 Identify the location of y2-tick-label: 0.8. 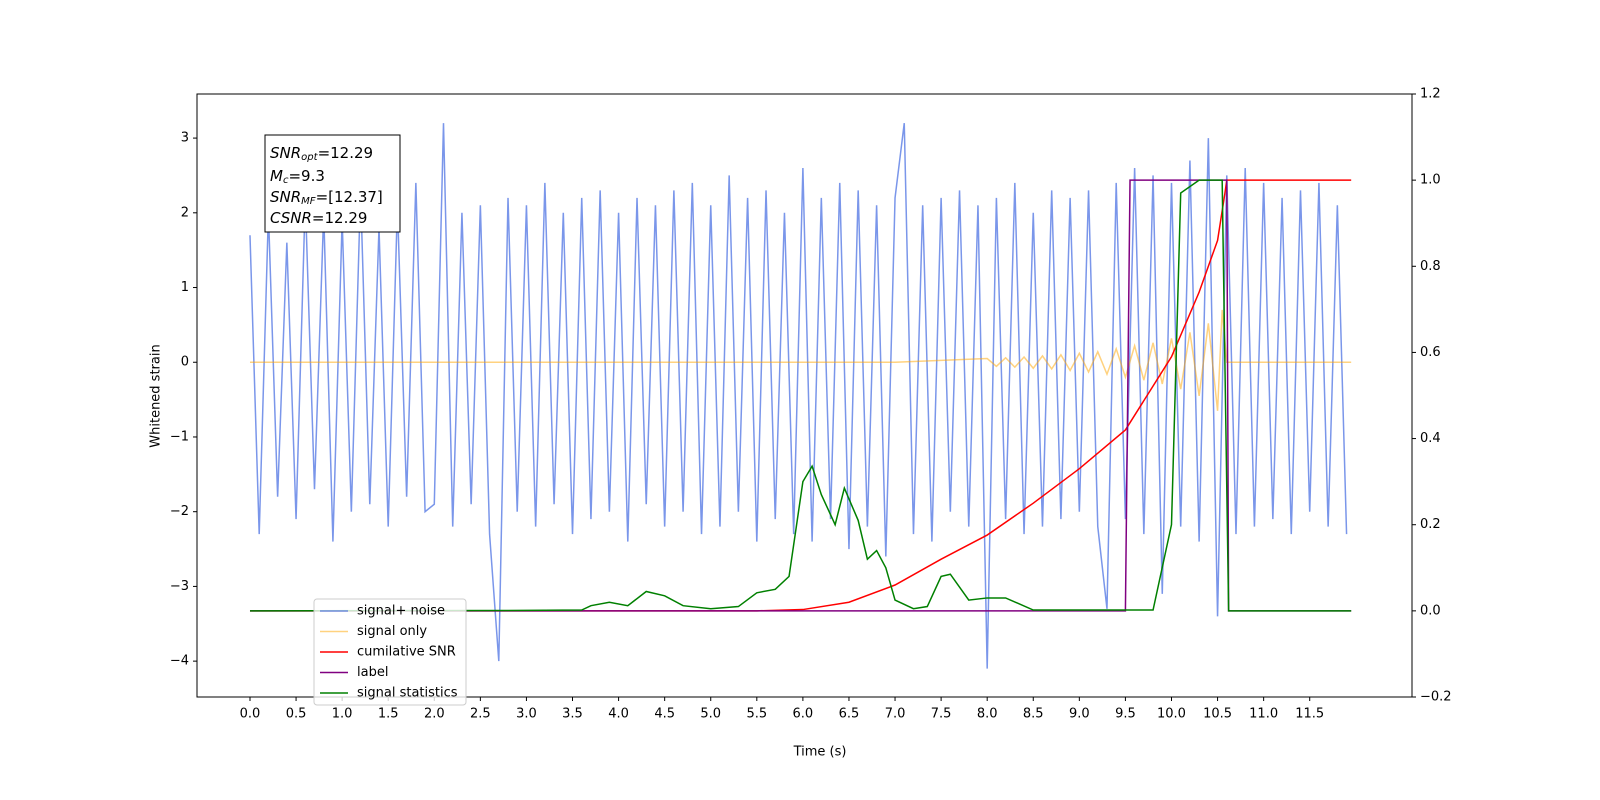
(1430, 266).